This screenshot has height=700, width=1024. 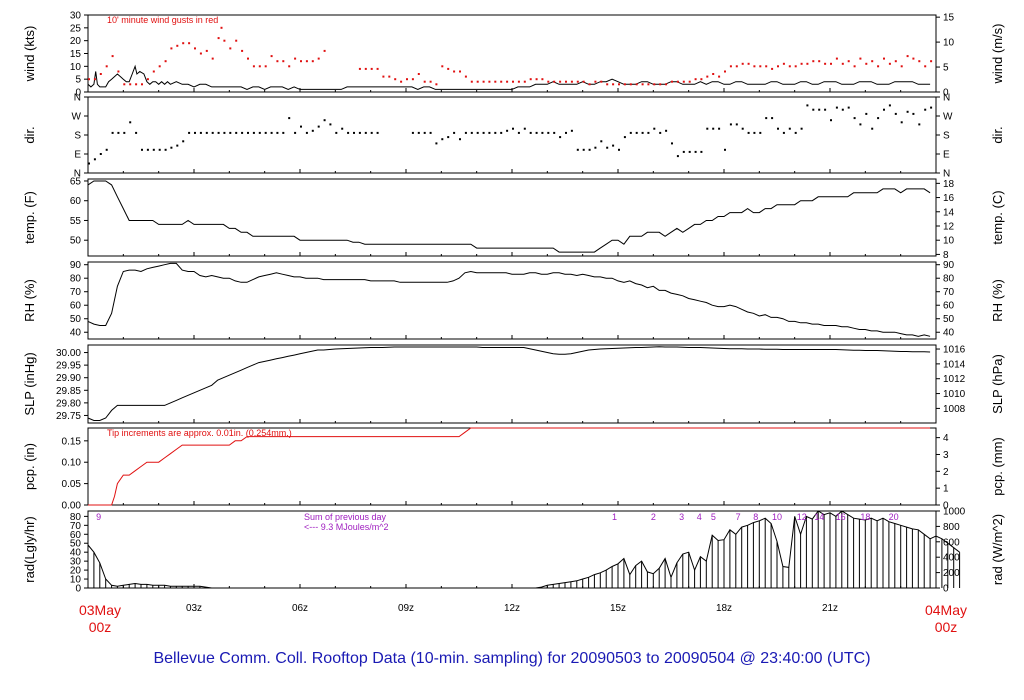 I want to click on rad-right-tick-label: 800, so click(x=951, y=527).